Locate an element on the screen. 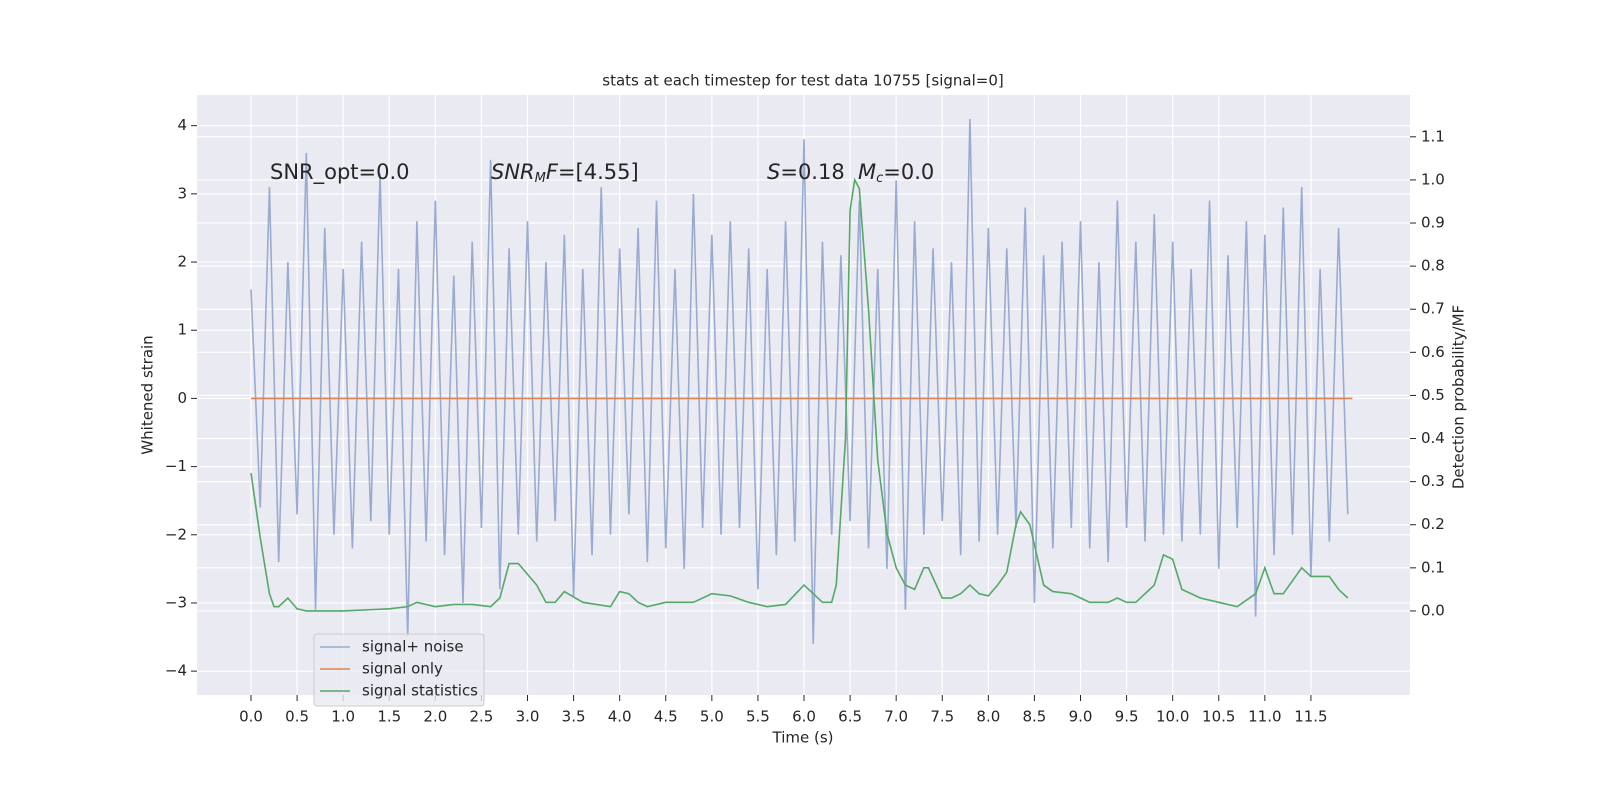  y2-tick-label: 0.8 is located at coordinates (1433, 266).